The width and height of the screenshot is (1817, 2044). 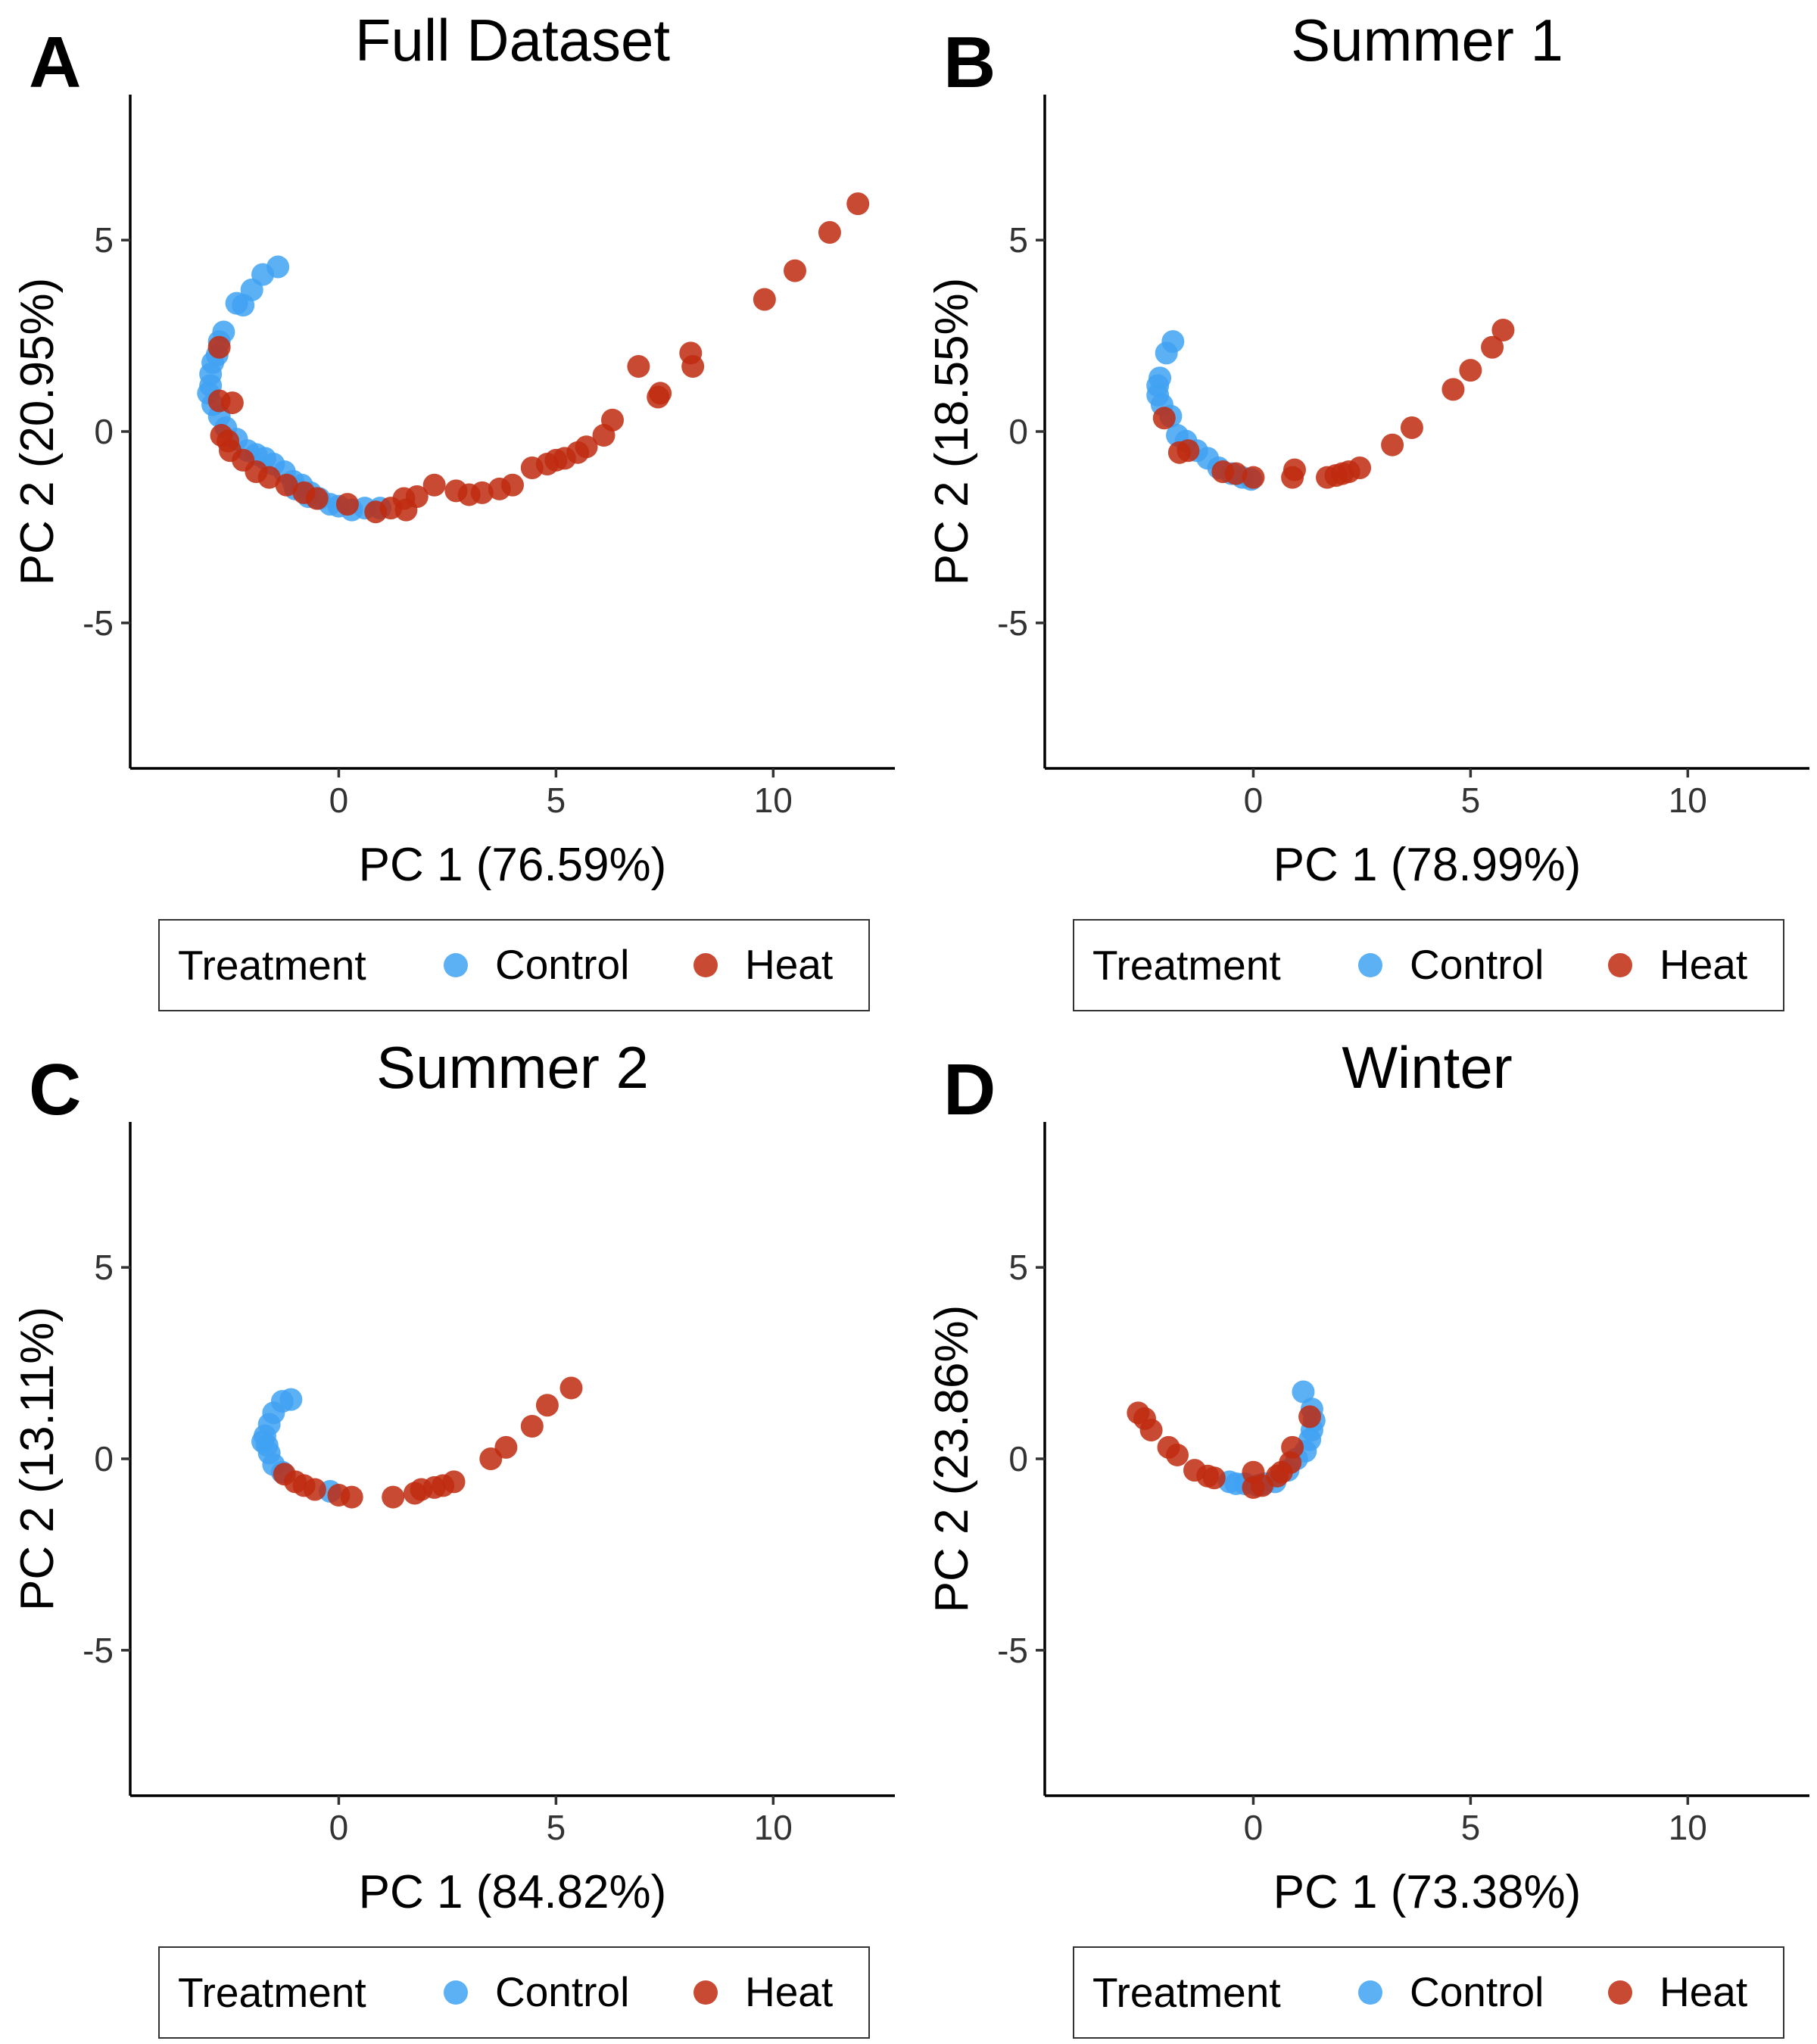 I want to click on y-axis-title: PC 2 (13.11%), so click(x=37, y=1459).